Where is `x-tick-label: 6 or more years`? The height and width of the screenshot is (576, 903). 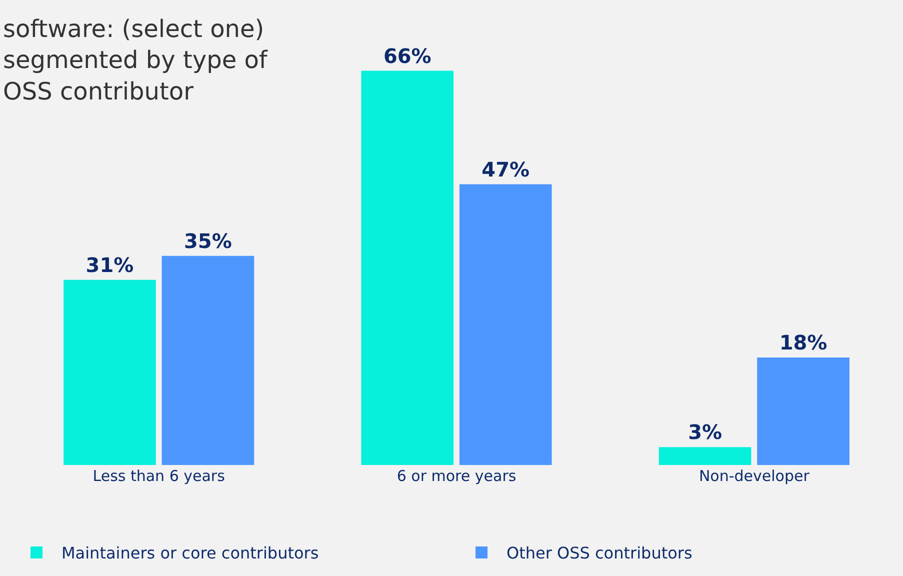
x-tick-label: 6 or more years is located at coordinates (456, 476).